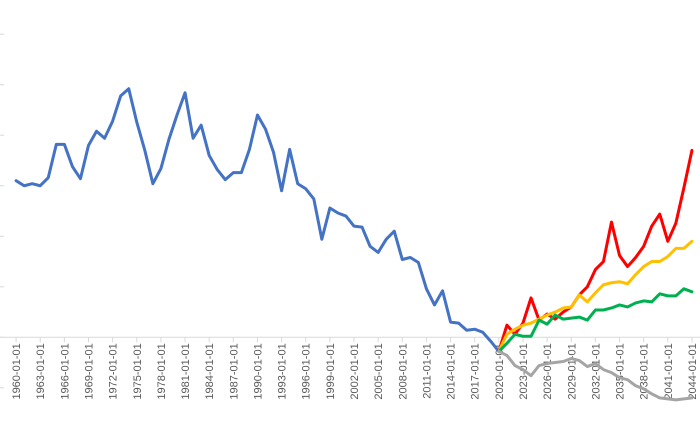  Describe the element at coordinates (355, 371) in the screenshot. I see `x-tick-label: 2002-01-01` at that location.